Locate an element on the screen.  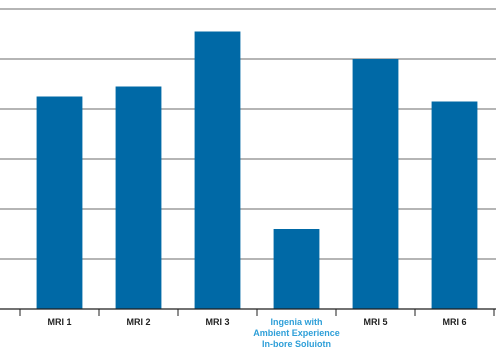
x-tick-label: MRI 6 is located at coordinates (454, 322).